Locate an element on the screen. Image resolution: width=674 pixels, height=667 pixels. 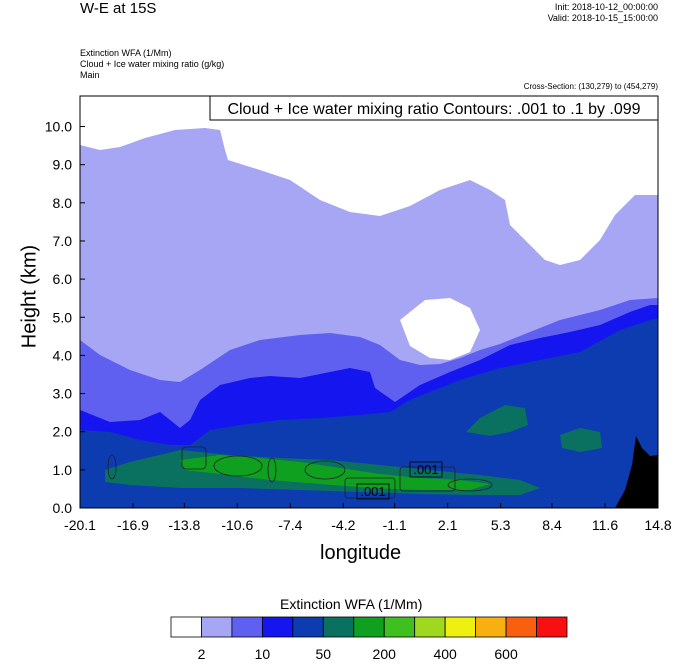
x-tick-label: -20.1 is located at coordinates (80, 525).